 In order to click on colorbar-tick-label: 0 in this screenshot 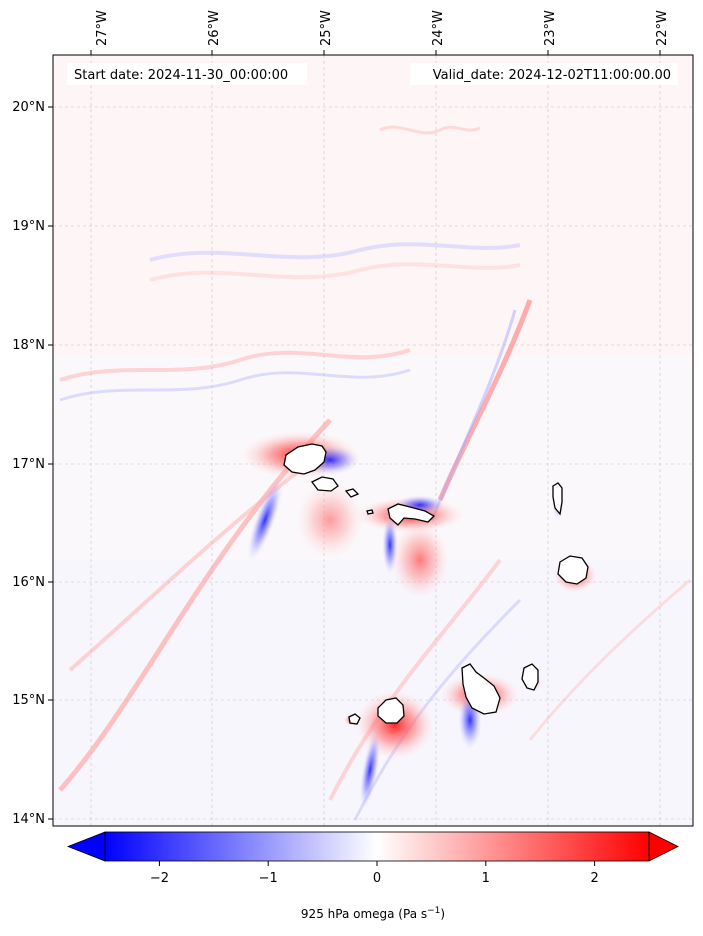, I will do `click(377, 878)`.